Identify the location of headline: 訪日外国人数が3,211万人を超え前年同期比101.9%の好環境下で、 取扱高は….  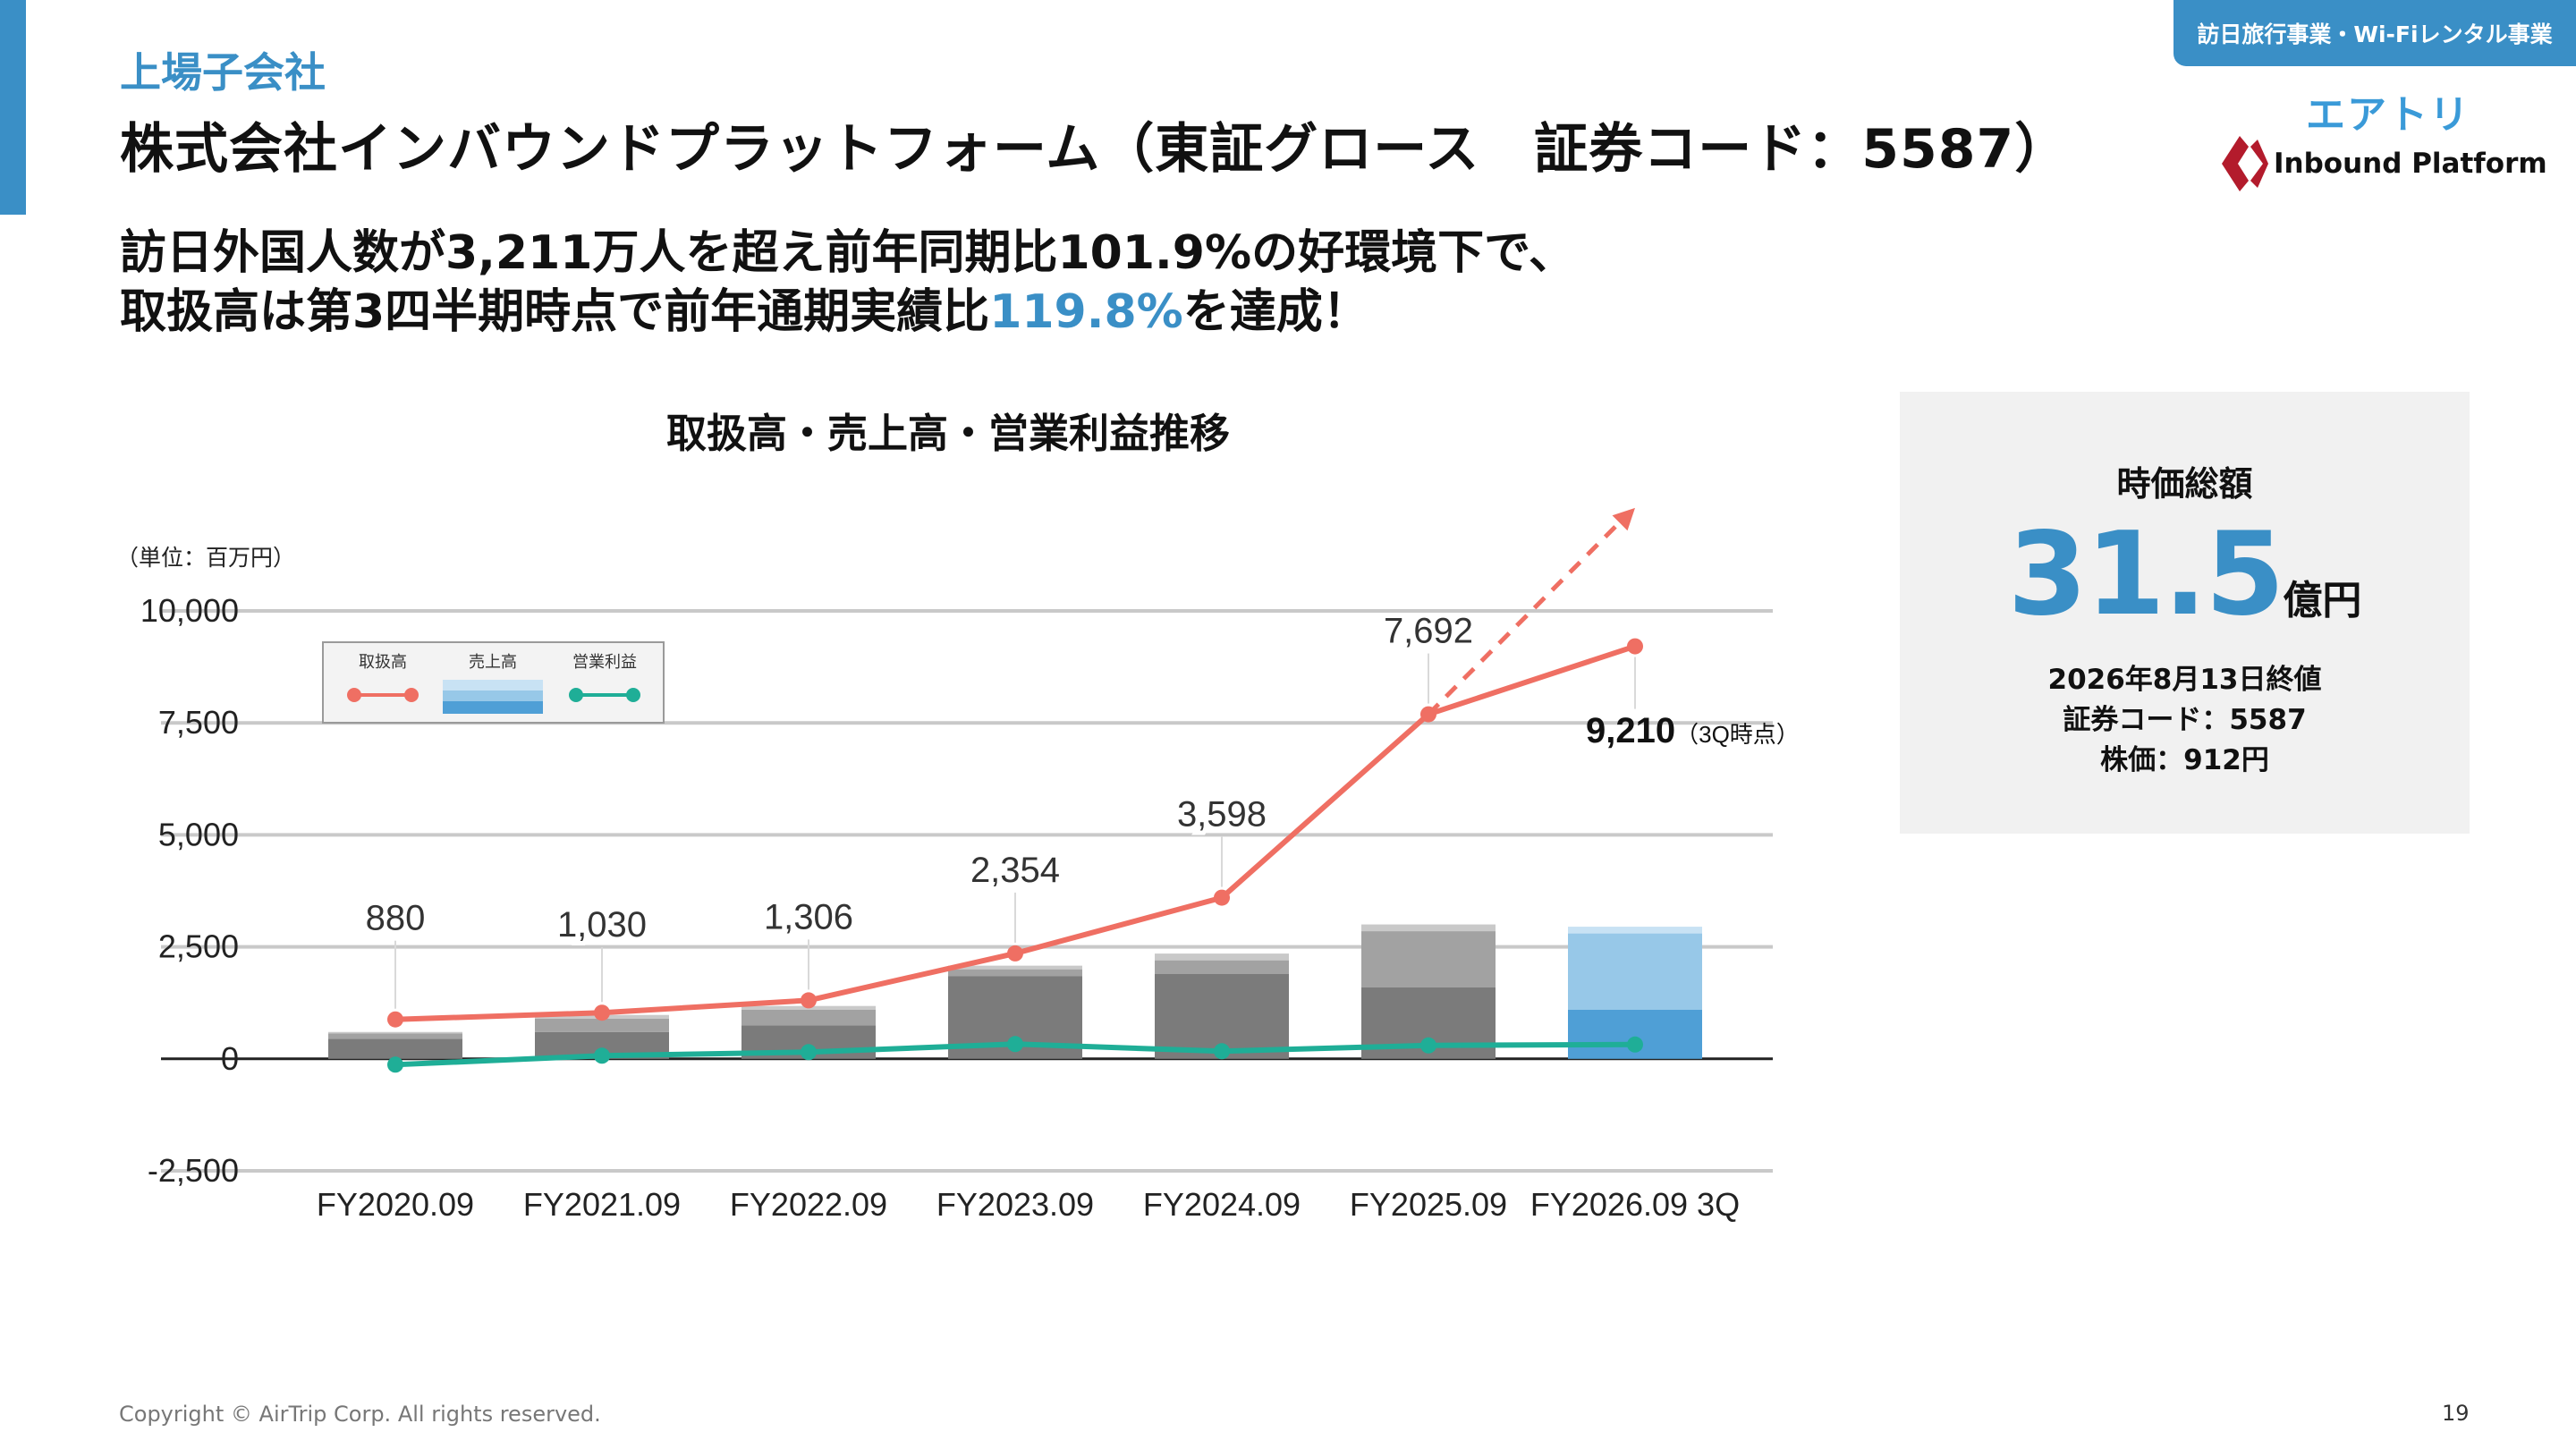
(847, 283).